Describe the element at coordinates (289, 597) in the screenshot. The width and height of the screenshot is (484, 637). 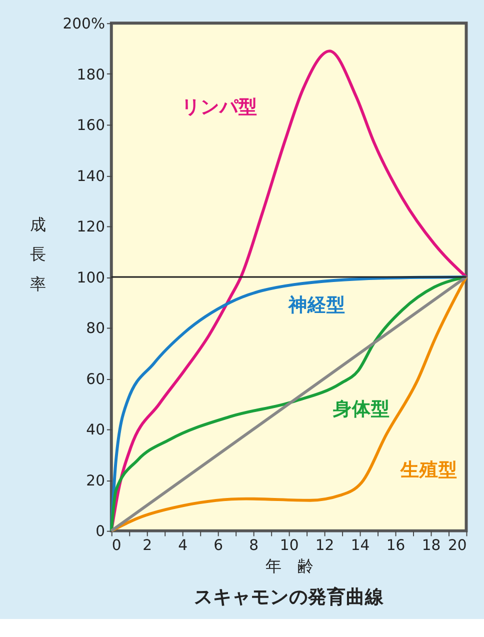
I see `text: スキャモンの発育曲線` at that location.